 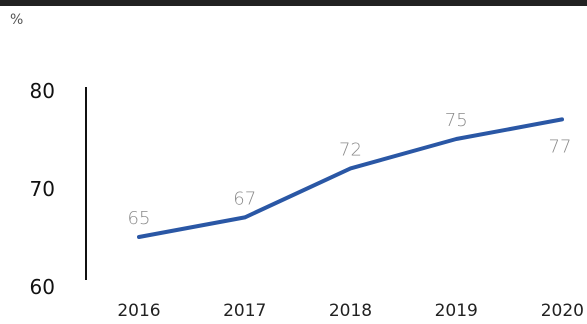 What do you see at coordinates (16, 20) in the screenshot?
I see `unit-label: %` at bounding box center [16, 20].